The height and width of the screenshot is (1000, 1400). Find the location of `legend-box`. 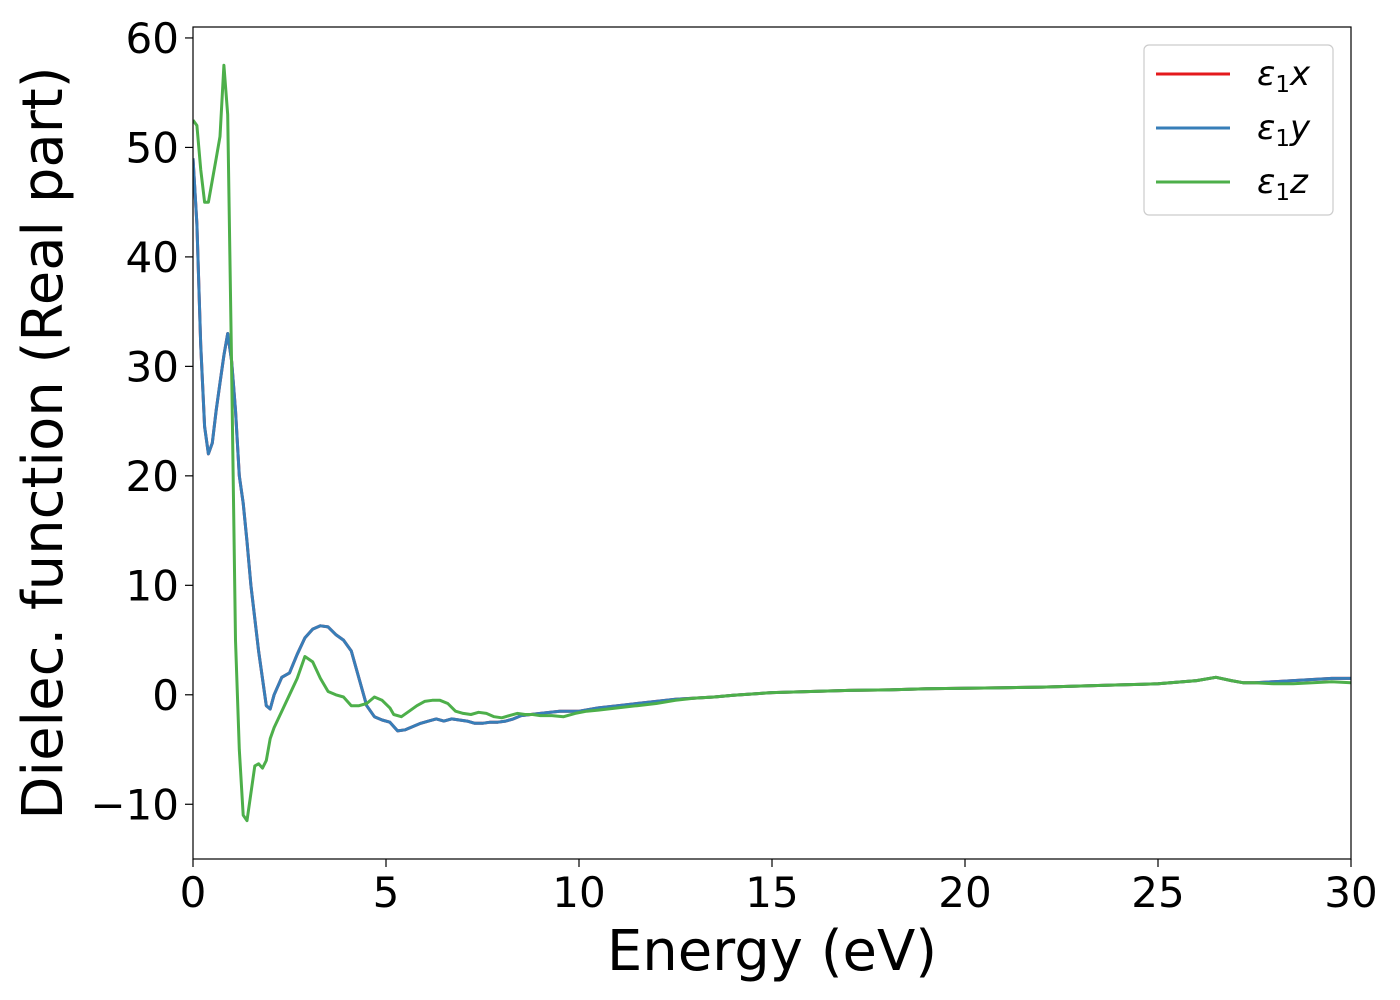

legend-box is located at coordinates (1238, 130).